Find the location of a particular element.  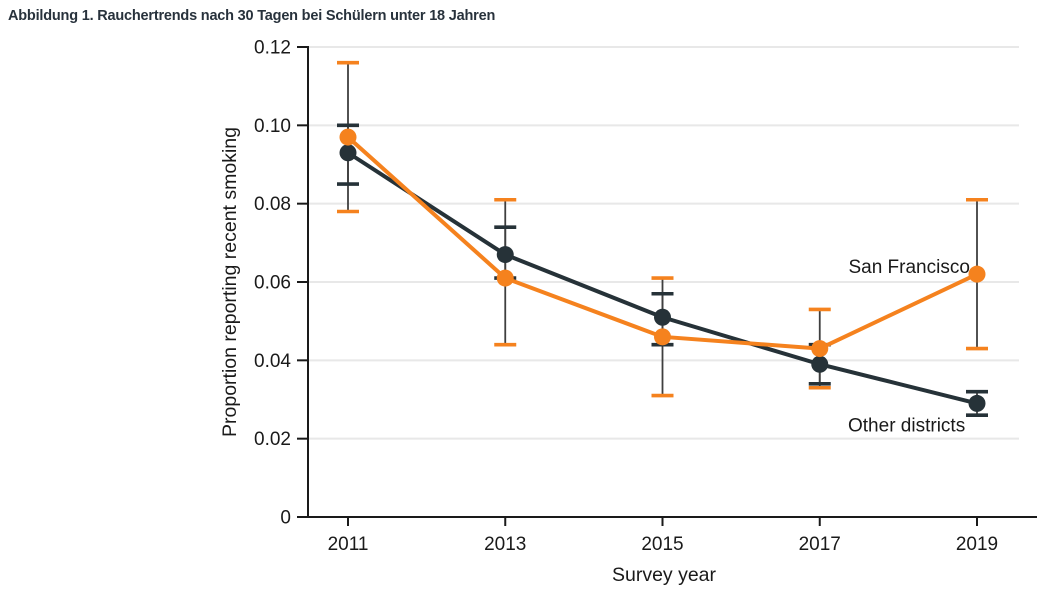

x-tick-label: 2015 is located at coordinates (662, 544).